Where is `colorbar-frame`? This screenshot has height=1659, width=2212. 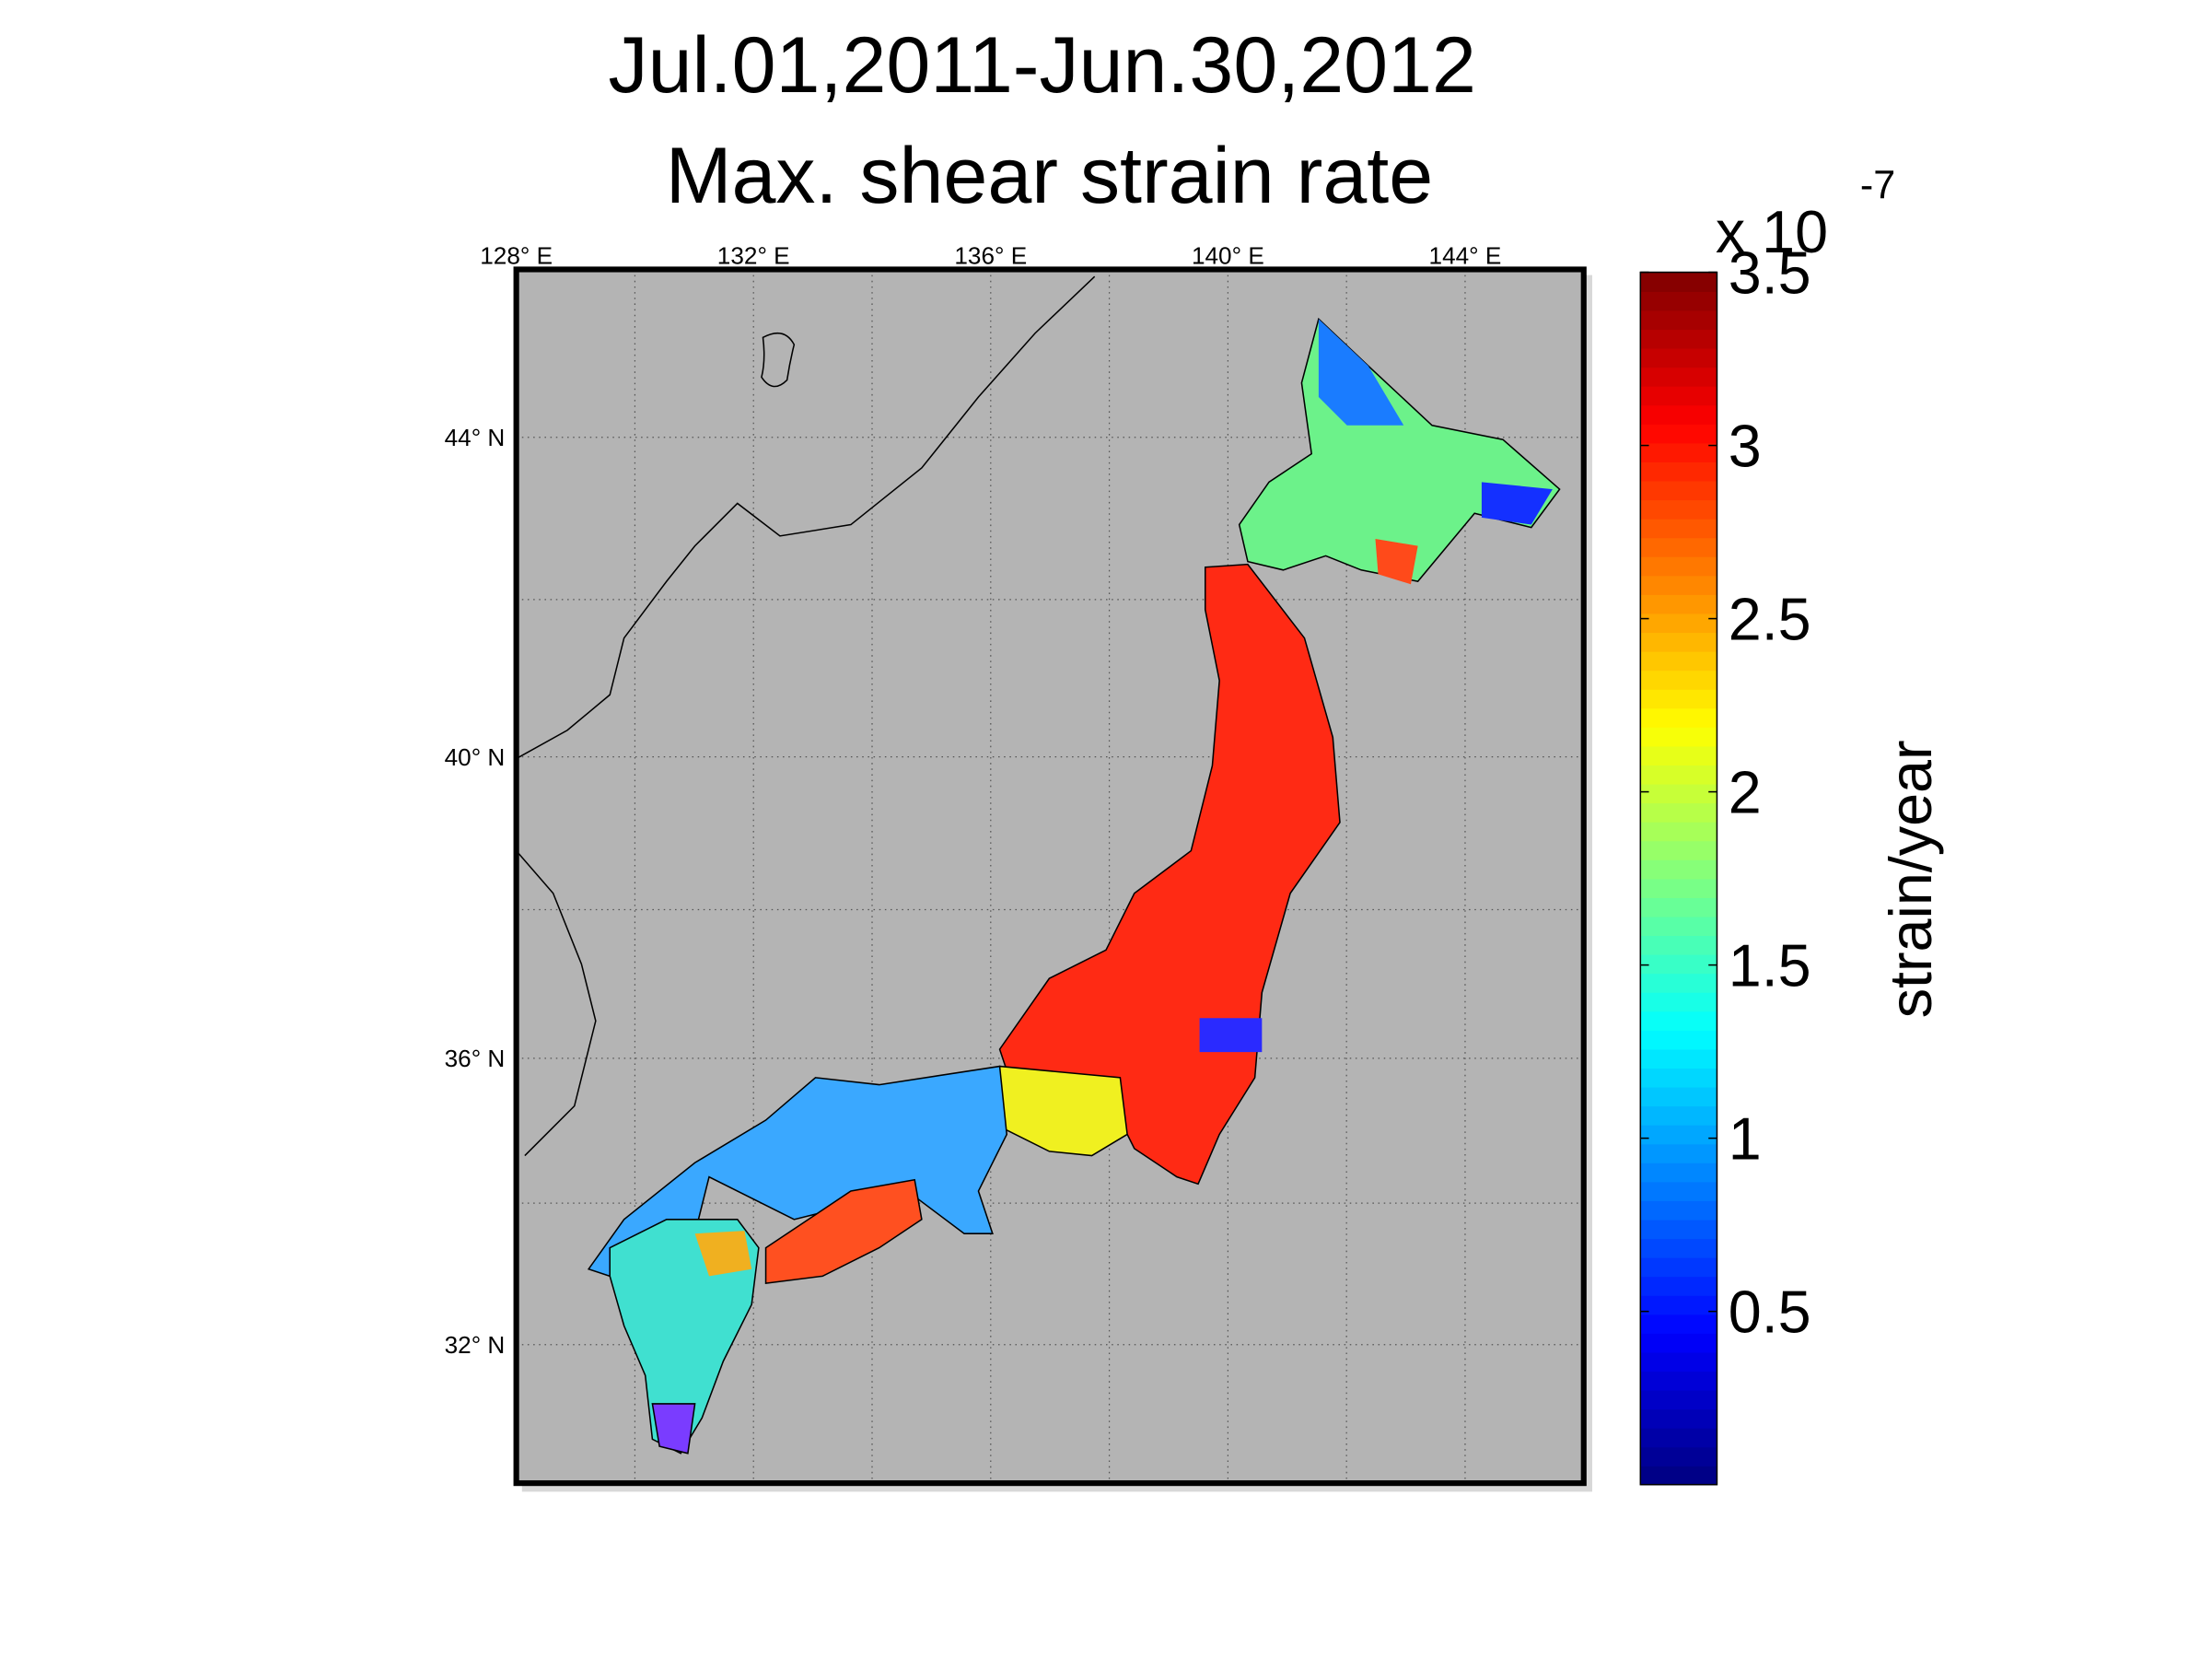
colorbar-frame is located at coordinates (1679, 878).